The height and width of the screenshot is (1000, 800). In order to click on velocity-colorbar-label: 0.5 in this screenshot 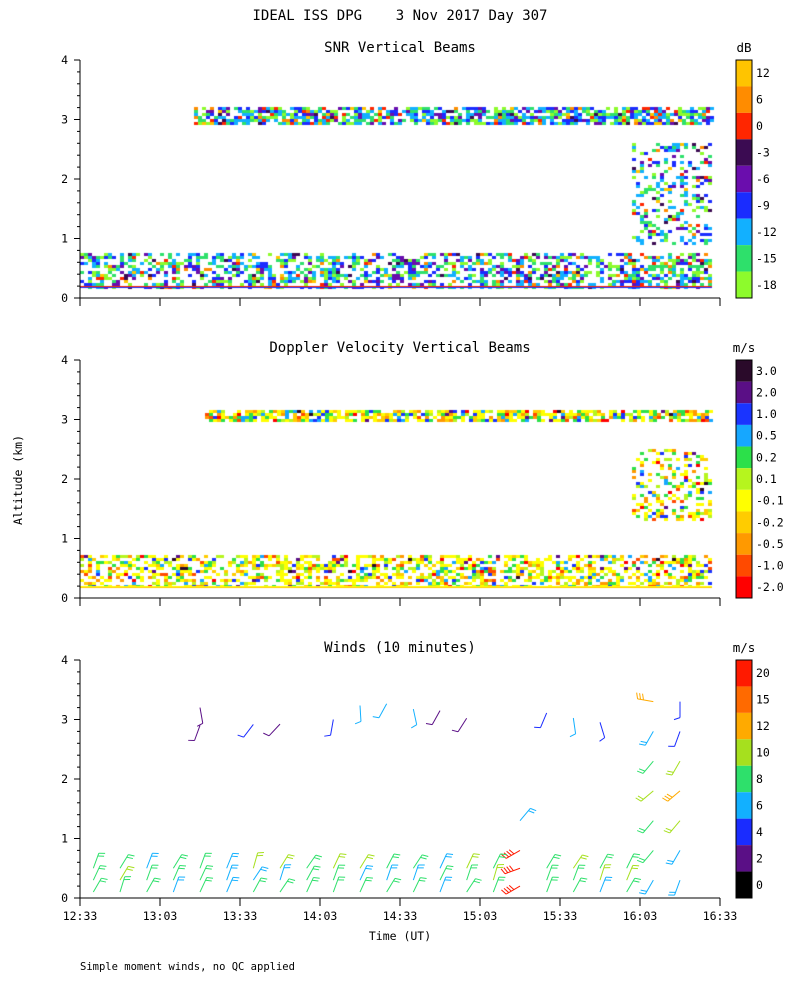, I will do `click(766, 436)`.